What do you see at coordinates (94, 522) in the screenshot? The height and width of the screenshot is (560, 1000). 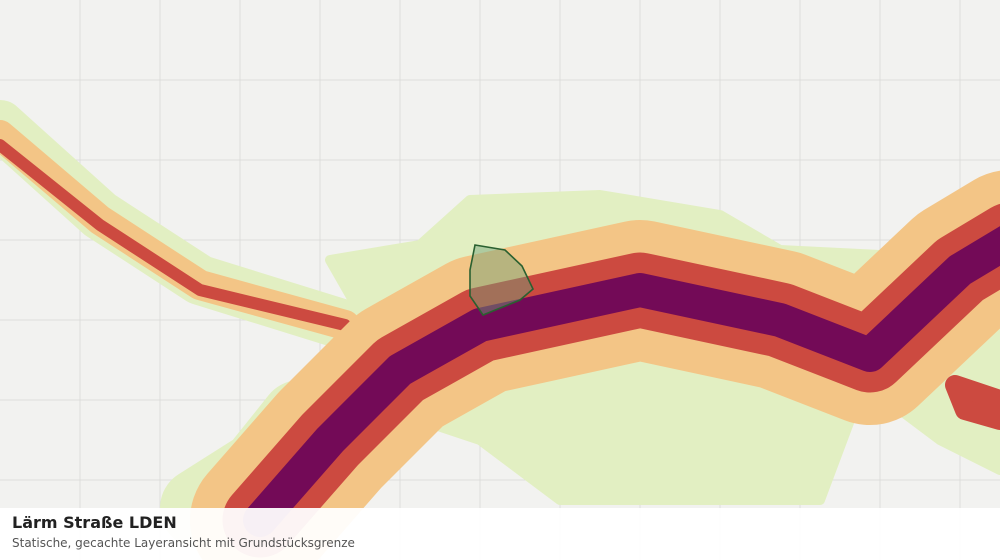 I see `legend-title: Lärm Straße LDEN` at bounding box center [94, 522].